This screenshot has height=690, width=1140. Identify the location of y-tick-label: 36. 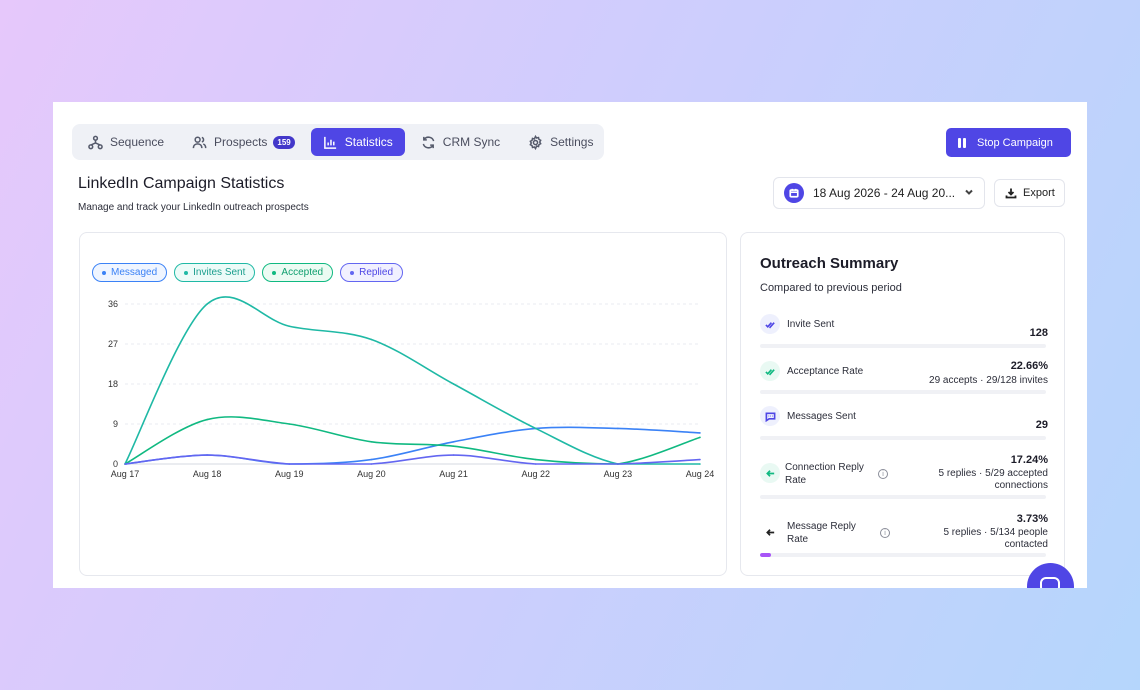
(113, 304).